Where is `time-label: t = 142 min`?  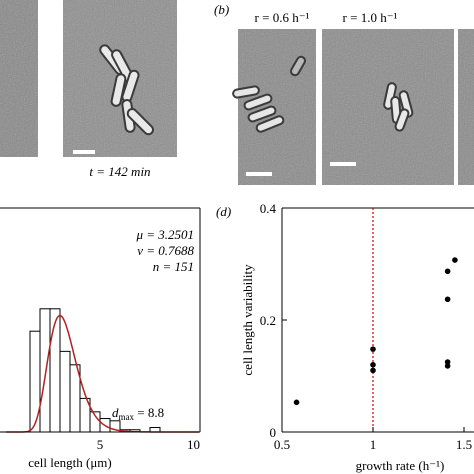
time-label: t = 142 min is located at coordinates (119, 171).